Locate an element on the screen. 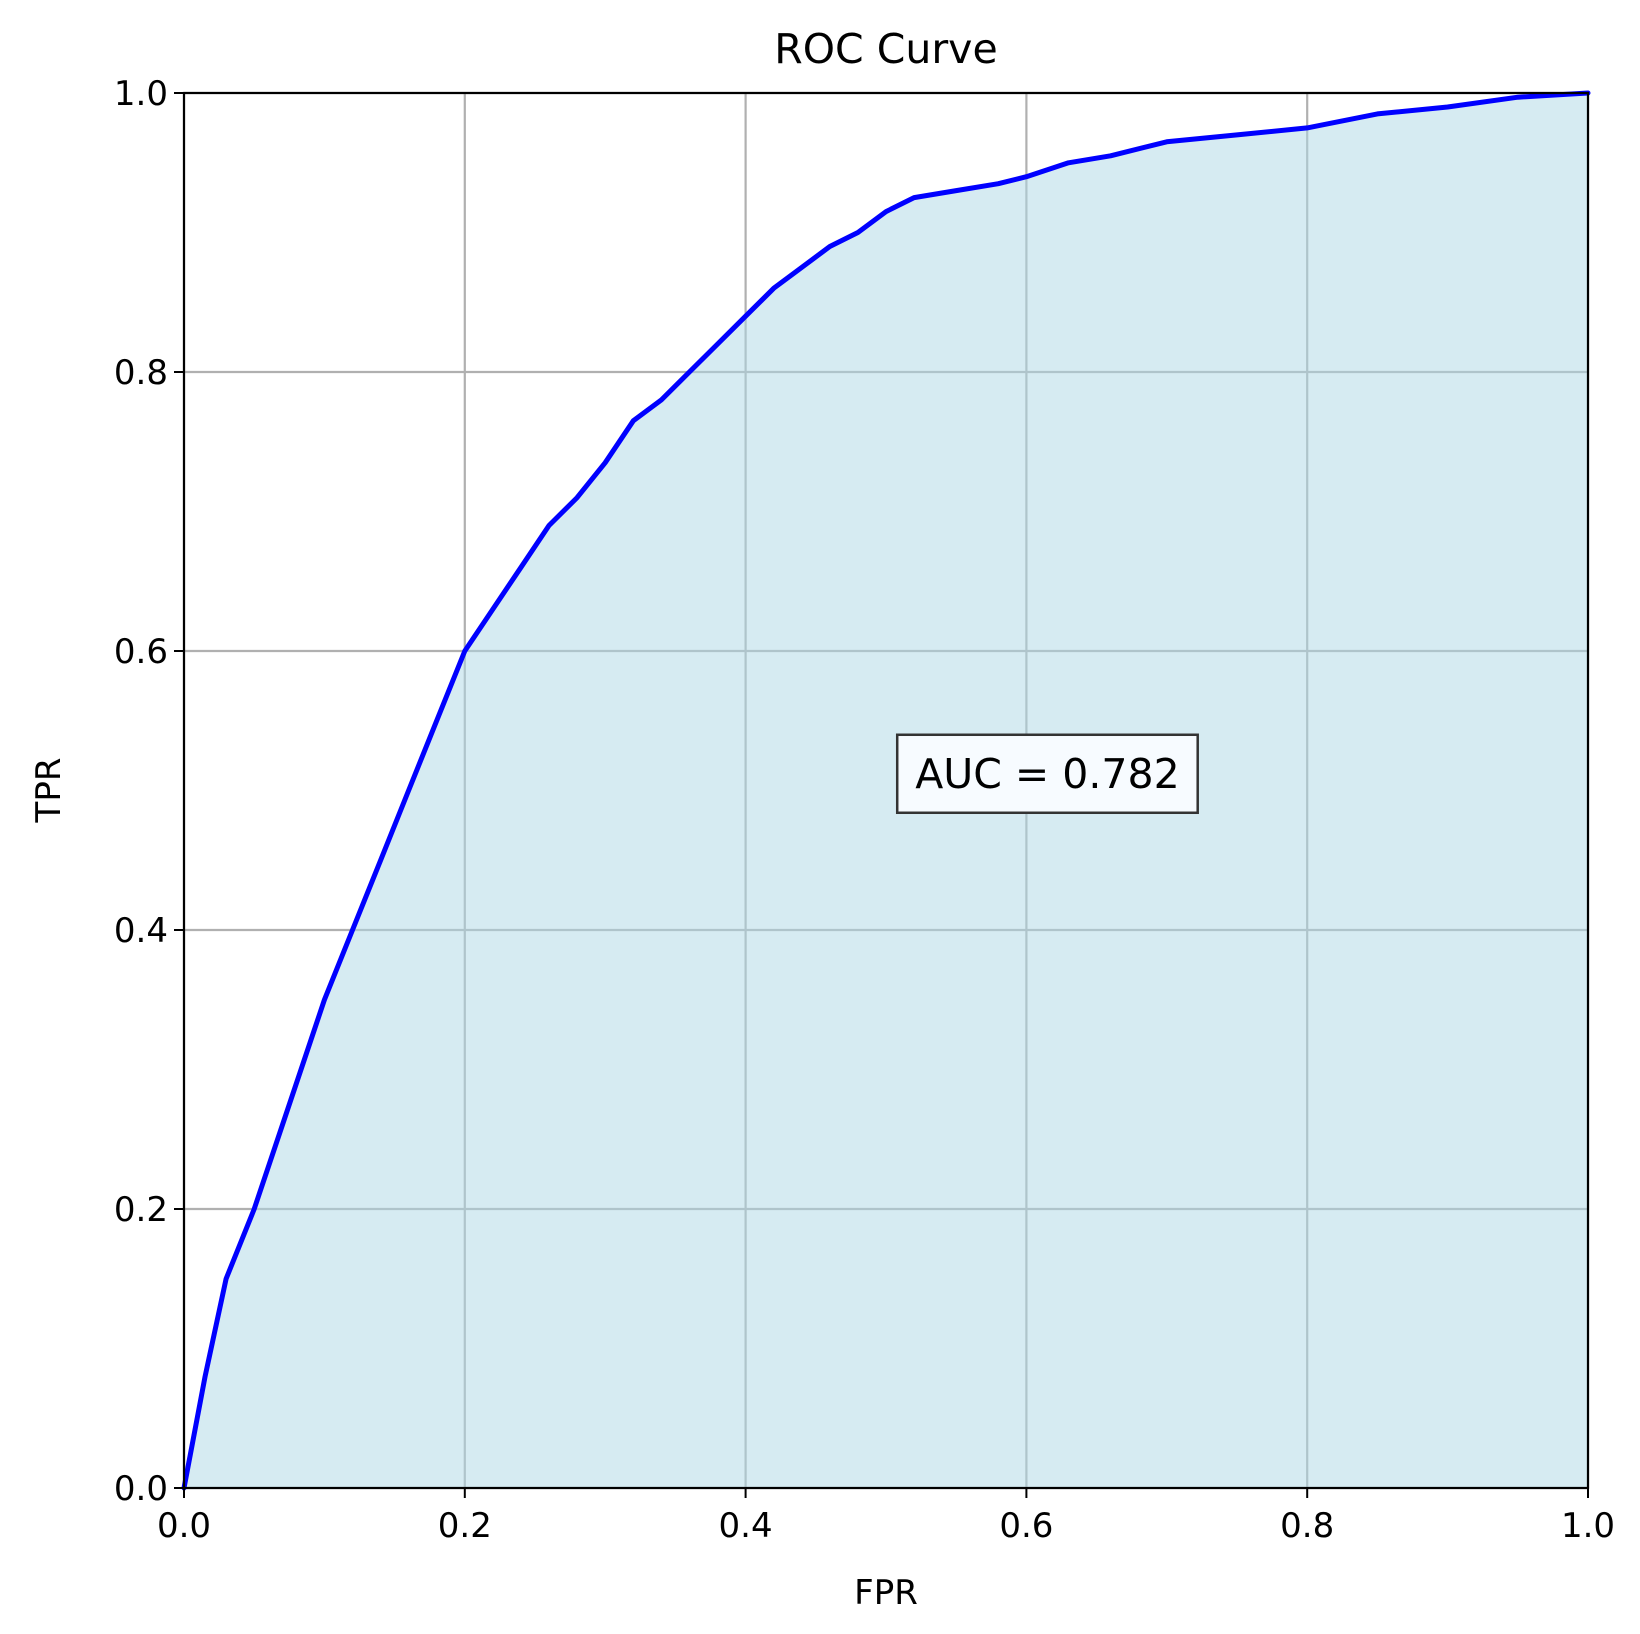 This screenshot has width=1640, height=1634. auc-annotation: AUC = 0.782 is located at coordinates (1047, 774).